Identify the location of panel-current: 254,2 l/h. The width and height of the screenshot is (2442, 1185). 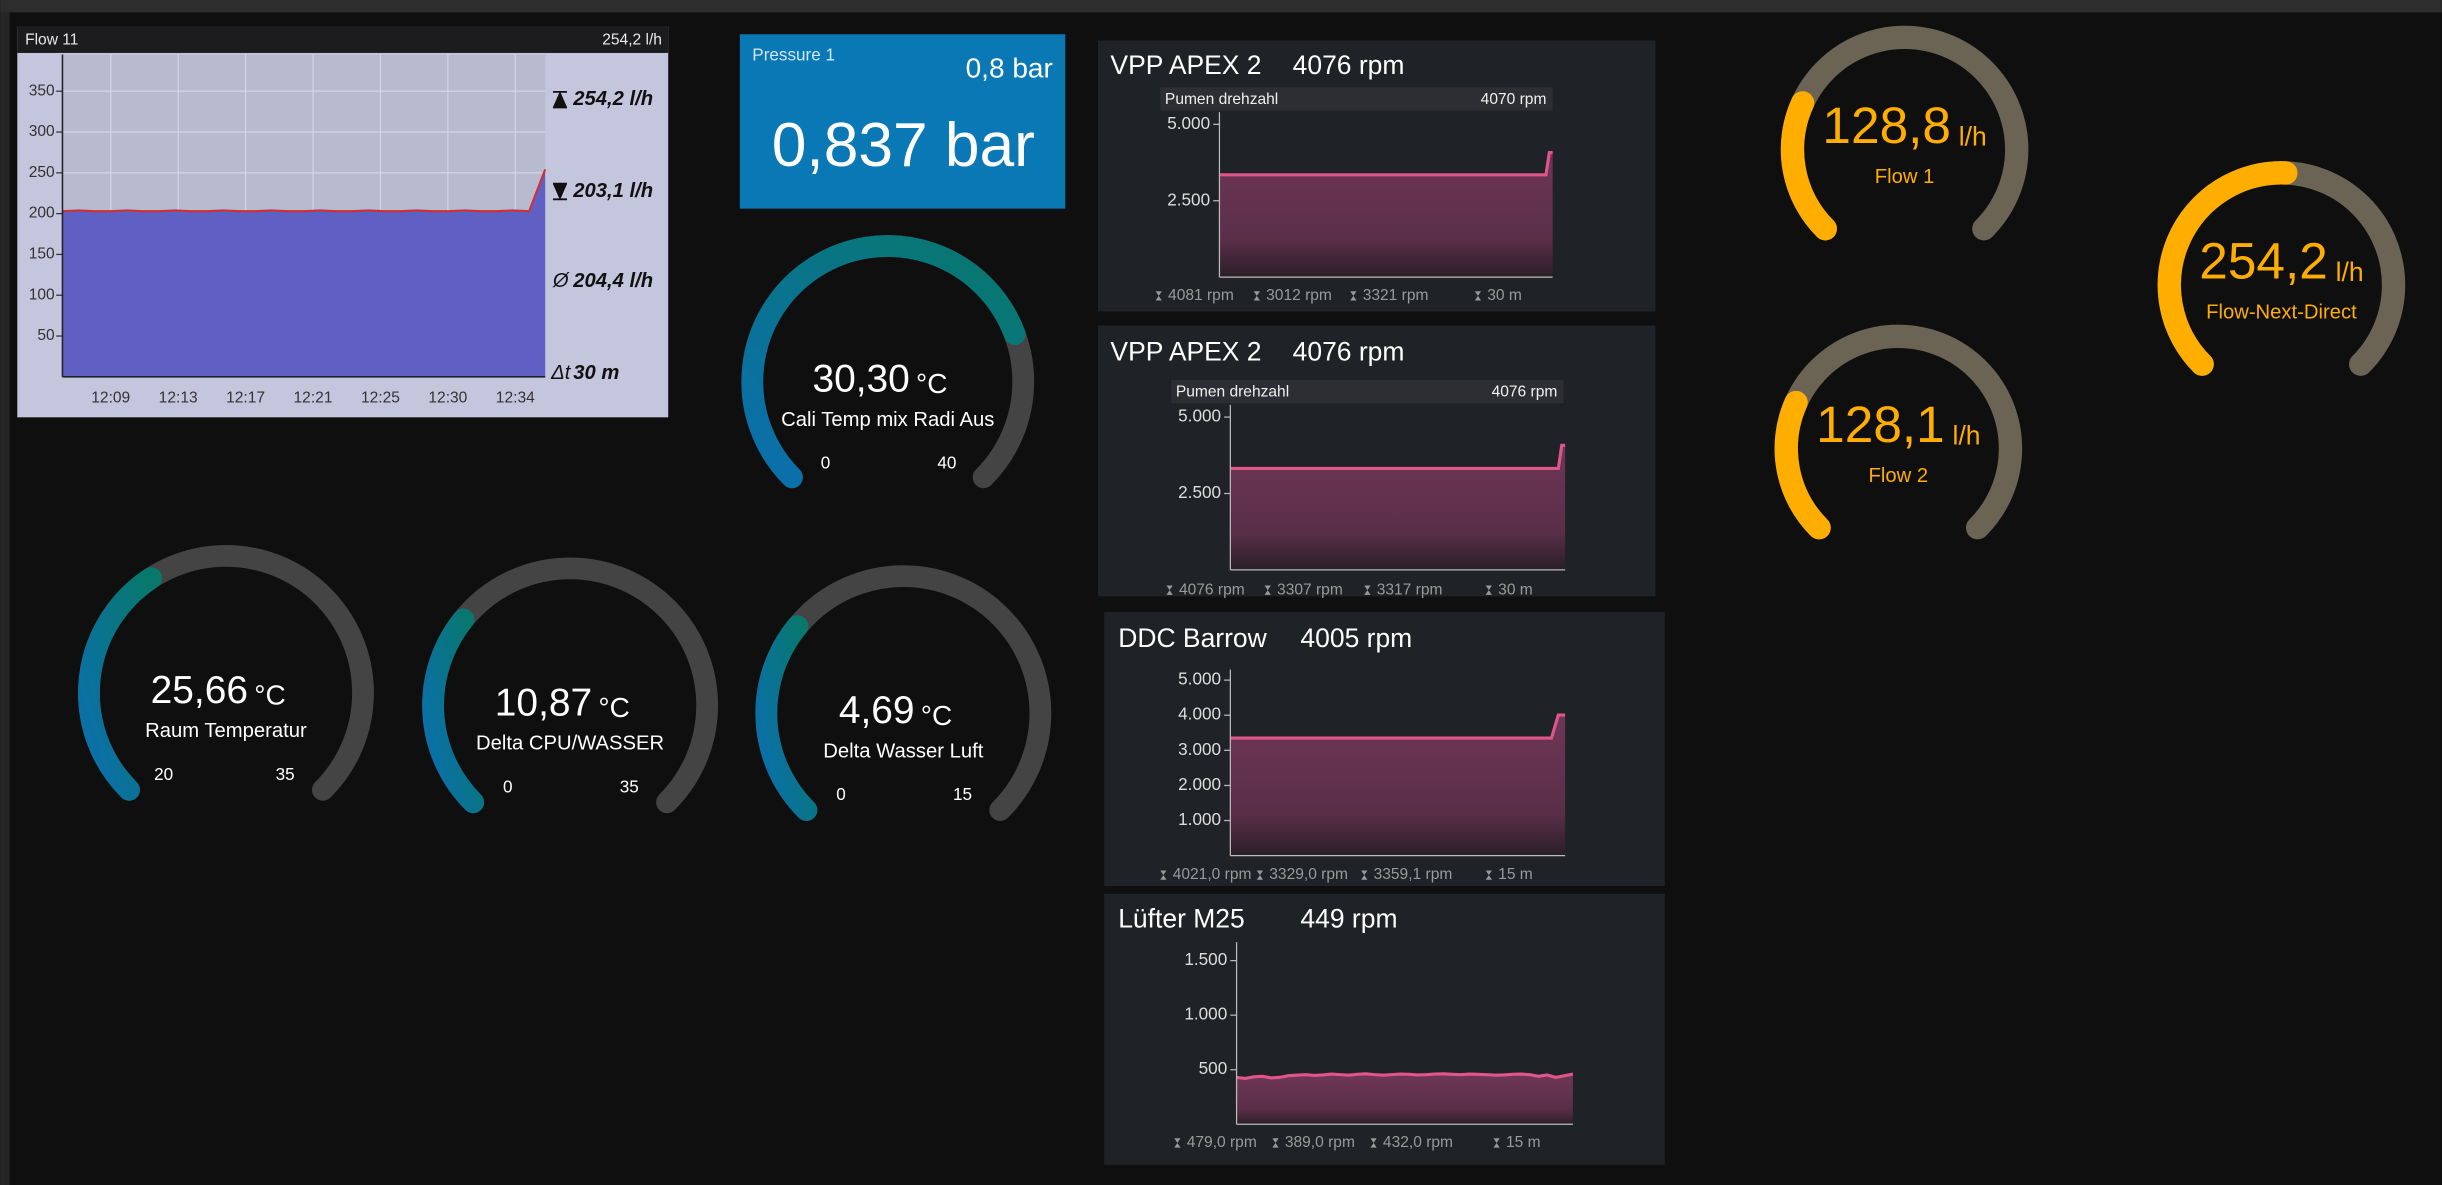
(632, 40).